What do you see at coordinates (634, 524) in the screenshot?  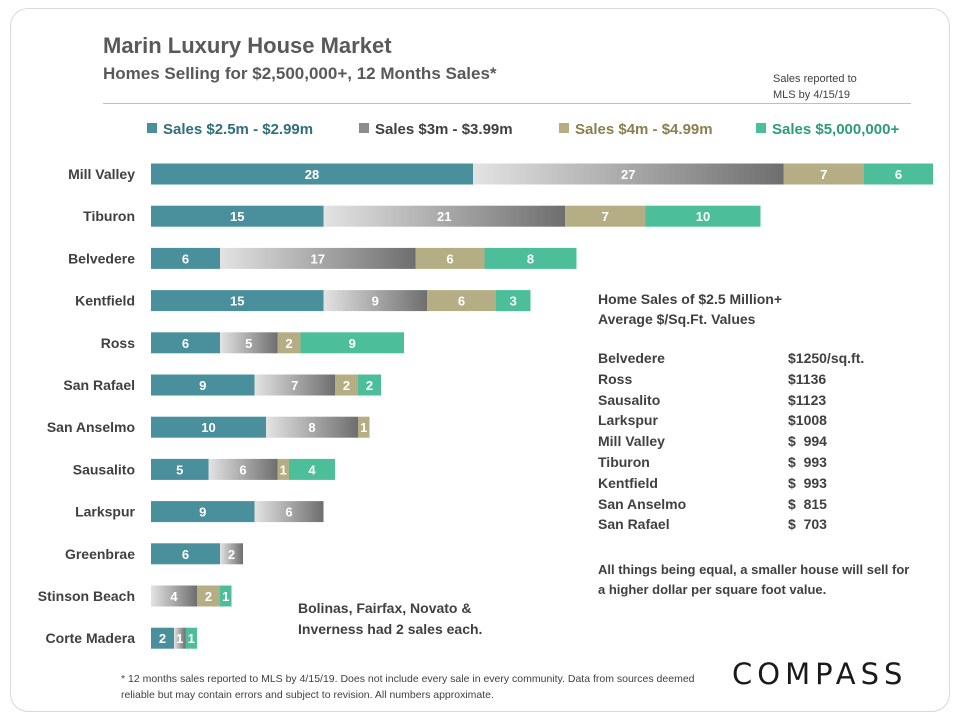 I see `price-city: San Rafael` at bounding box center [634, 524].